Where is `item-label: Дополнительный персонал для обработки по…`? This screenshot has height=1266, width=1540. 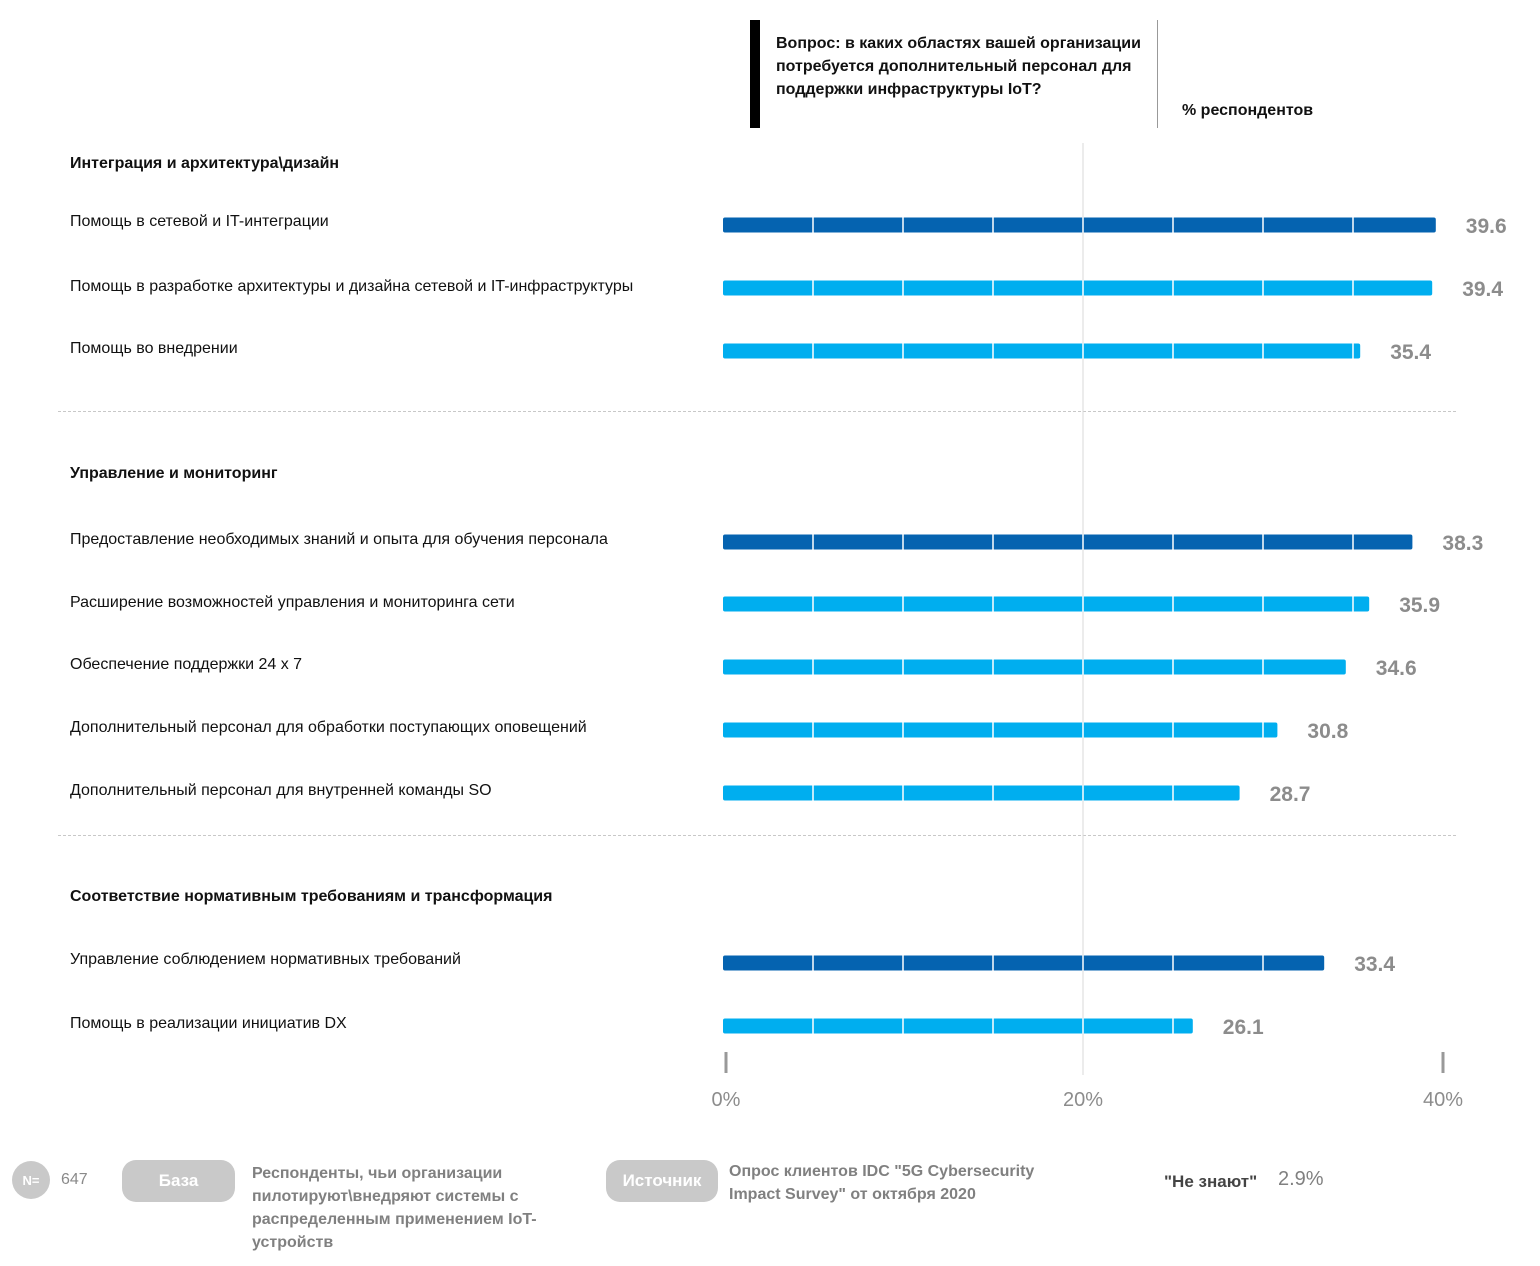 item-label: Дополнительный персонал для обработки по… is located at coordinates (328, 727).